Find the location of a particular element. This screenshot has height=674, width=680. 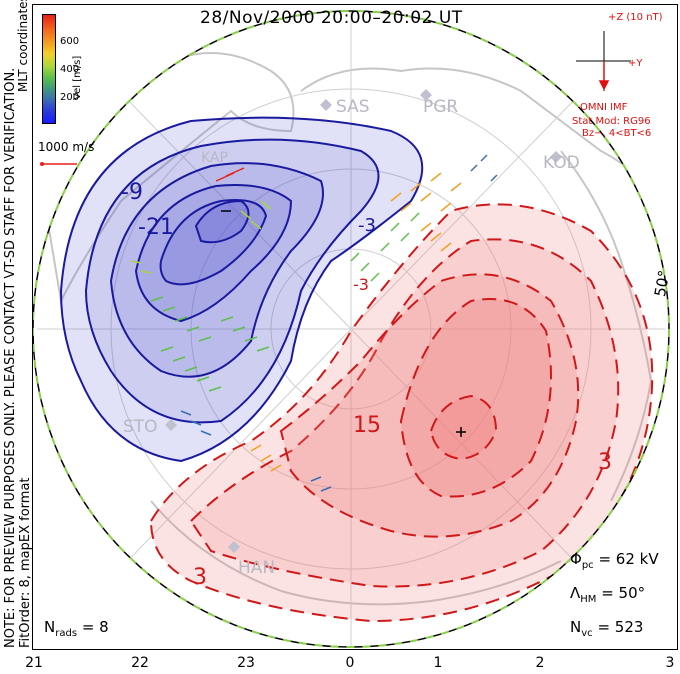

mlt-tick: 23 is located at coordinates (246, 663).